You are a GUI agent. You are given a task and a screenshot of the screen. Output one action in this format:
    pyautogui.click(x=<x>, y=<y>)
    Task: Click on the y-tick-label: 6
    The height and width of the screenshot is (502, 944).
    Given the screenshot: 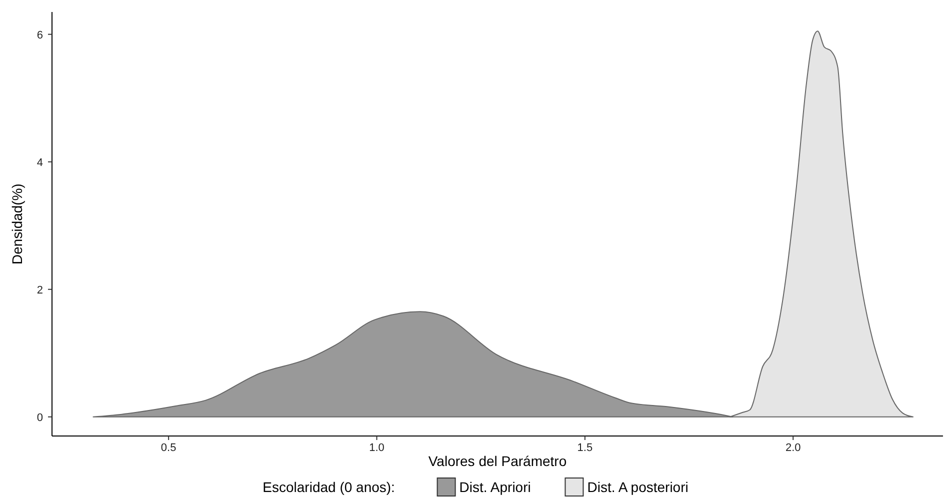 What is the action you would take?
    pyautogui.click(x=39, y=35)
    